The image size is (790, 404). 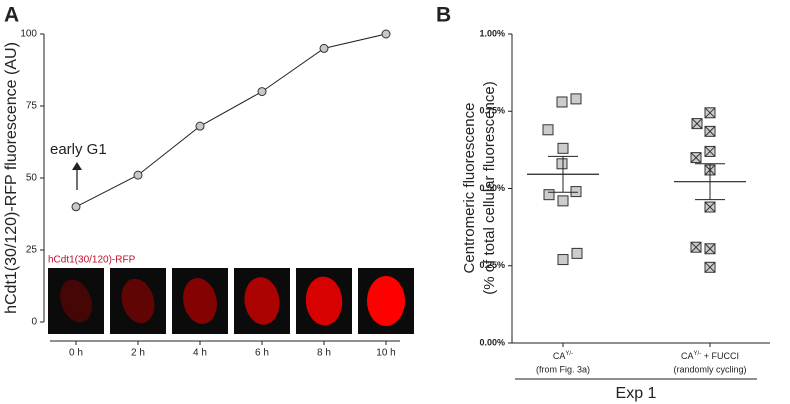 What do you see at coordinates (636, 393) in the screenshot?
I see `group-label: Exp 1` at bounding box center [636, 393].